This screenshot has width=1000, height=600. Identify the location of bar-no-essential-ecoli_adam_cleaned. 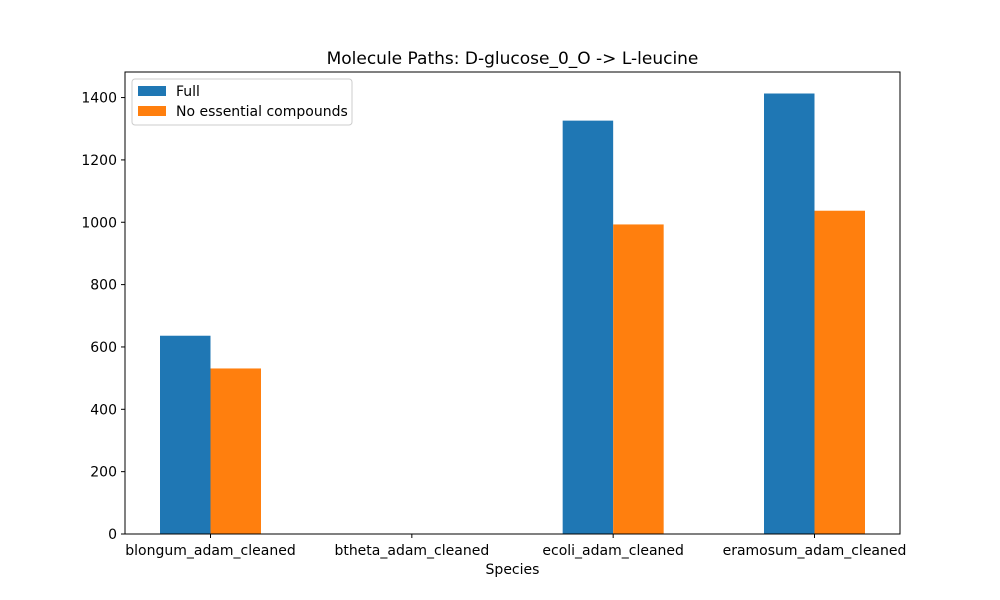
(638, 379).